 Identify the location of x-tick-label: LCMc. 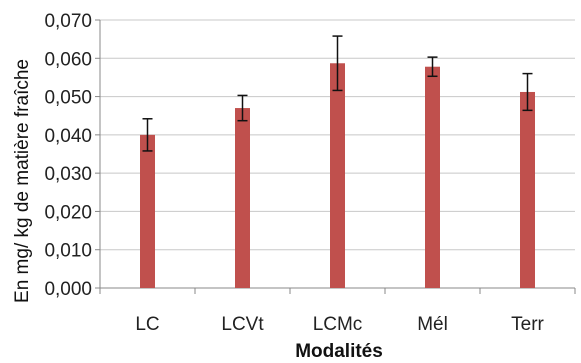
(338, 324).